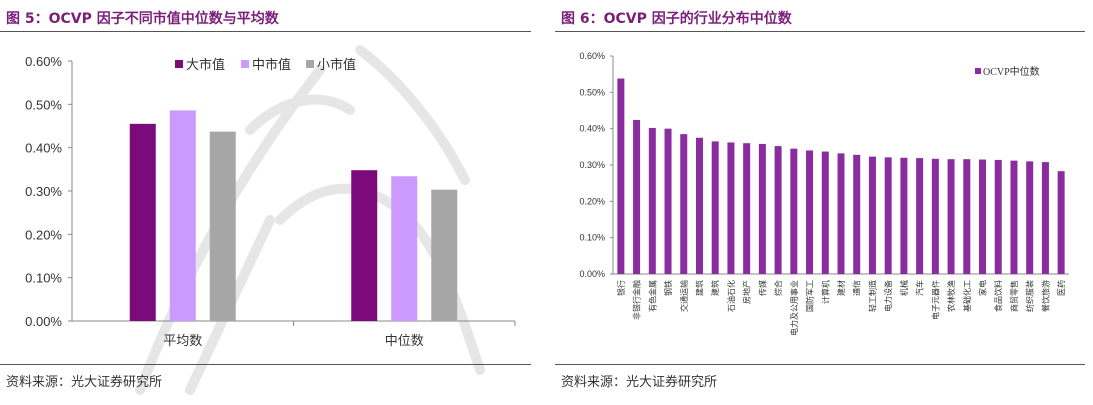 This screenshot has height=405, width=1093. I want to click on x-tick-label: 基础化工, so click(967, 296).